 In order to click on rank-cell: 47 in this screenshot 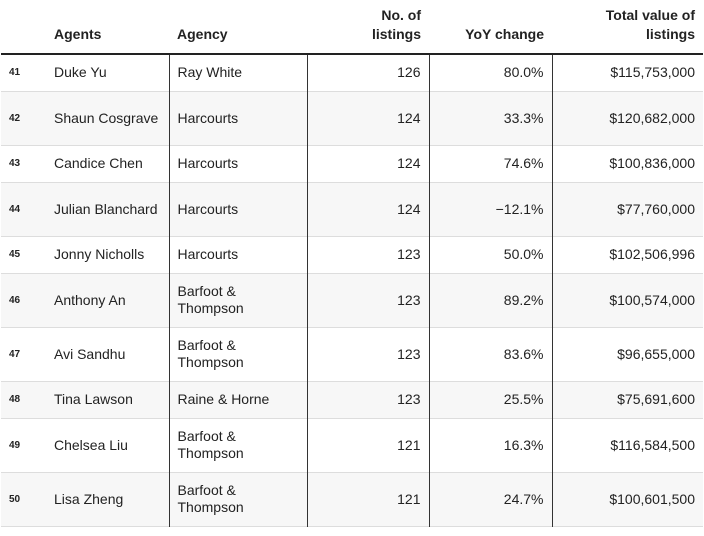, I will do `click(15, 354)`.